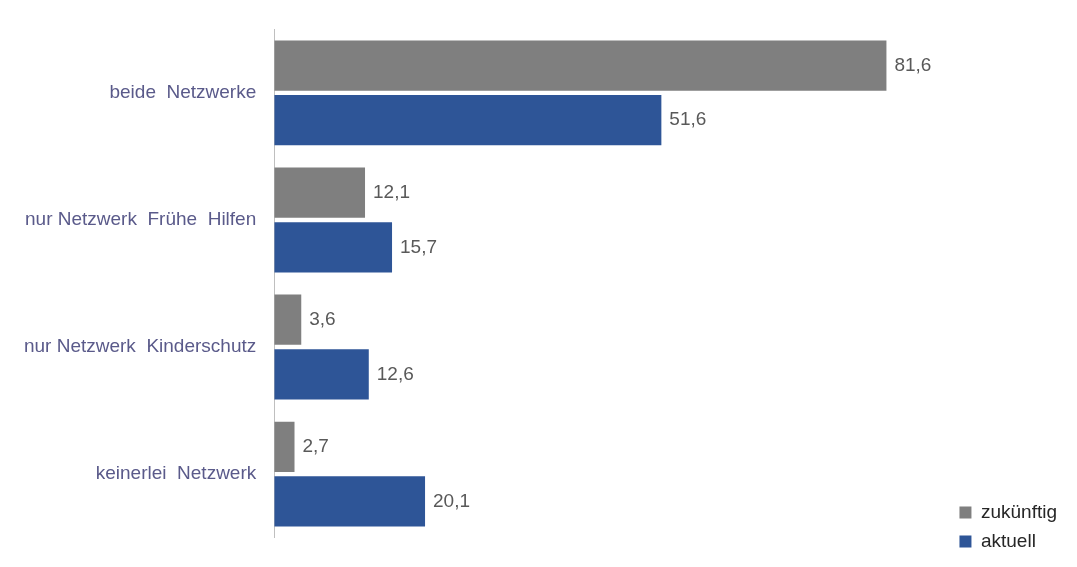 This screenshot has width=1077, height=567. What do you see at coordinates (141, 219) in the screenshot?
I see `y-tick-label: nur Netzwerk Frühe Hilfen` at bounding box center [141, 219].